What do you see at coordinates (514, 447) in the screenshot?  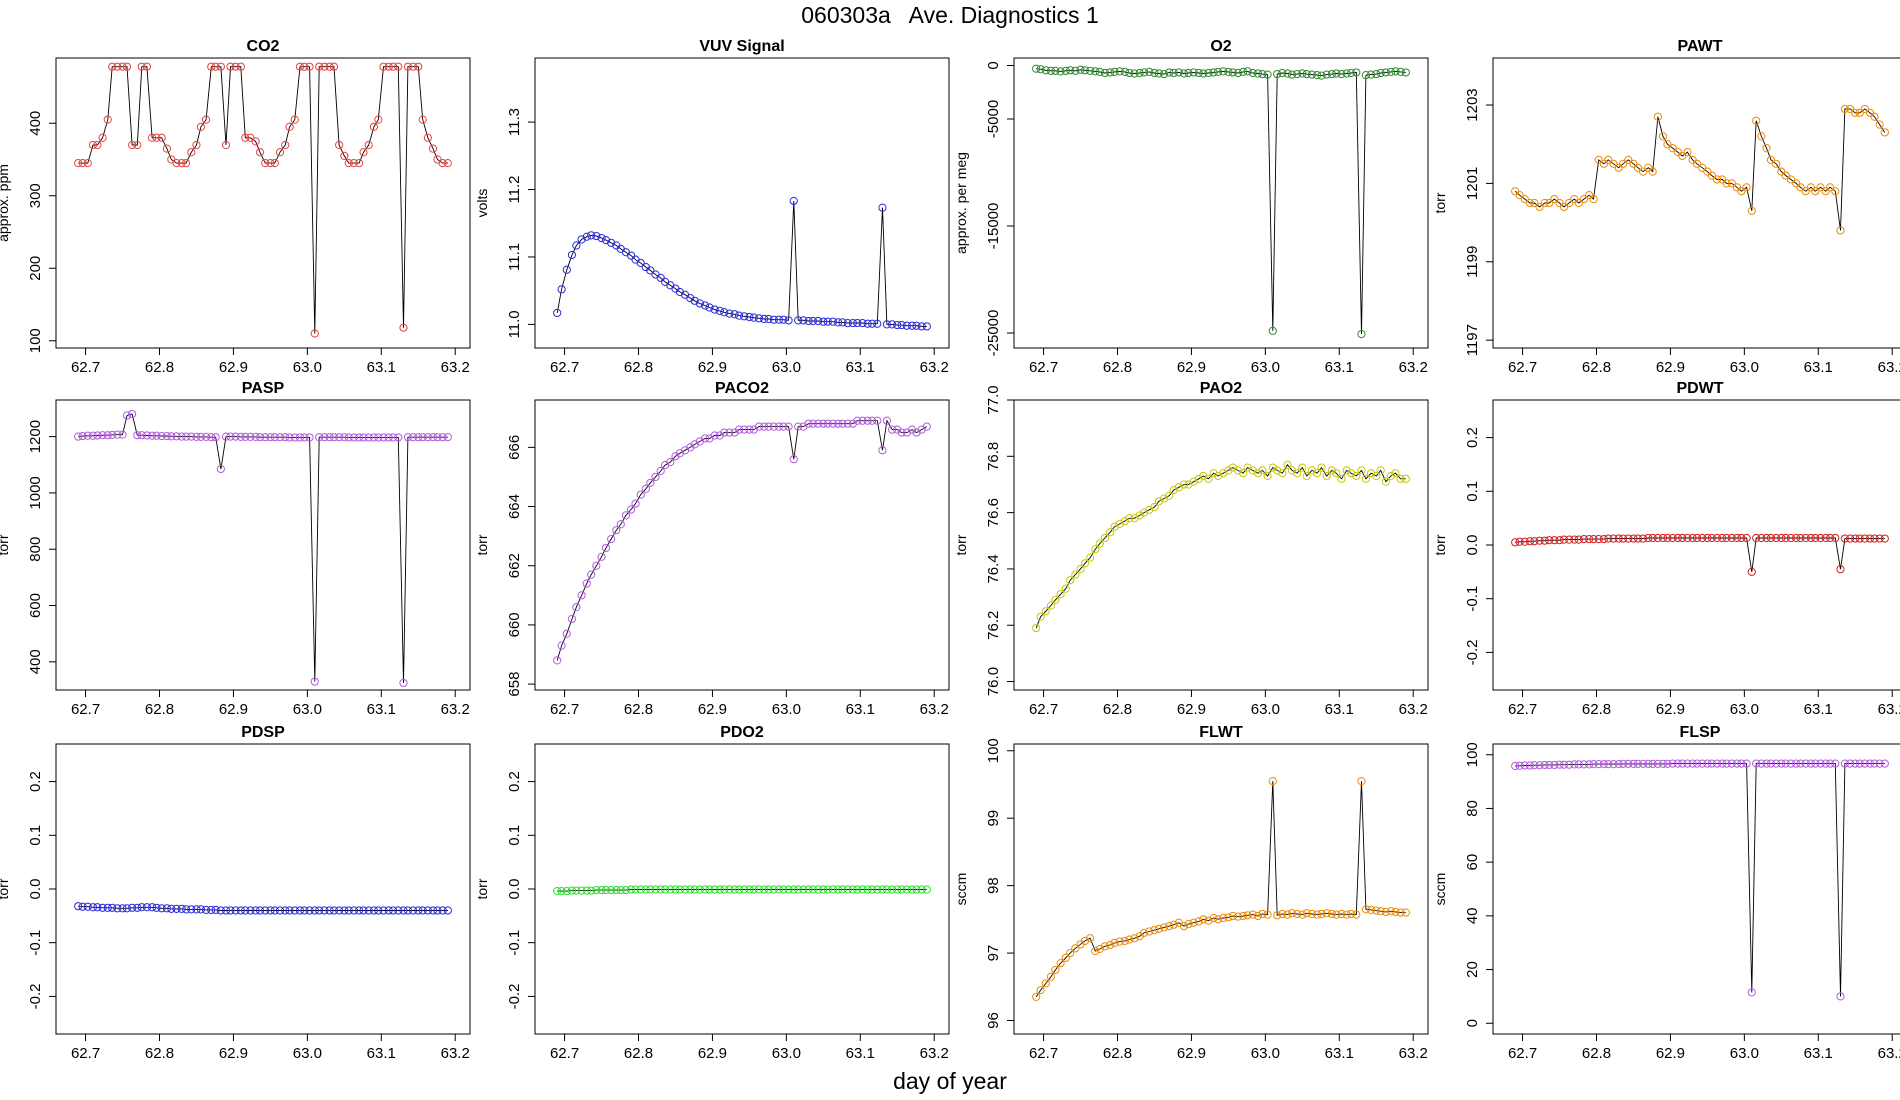 I see `y-tick-label: 666` at bounding box center [514, 447].